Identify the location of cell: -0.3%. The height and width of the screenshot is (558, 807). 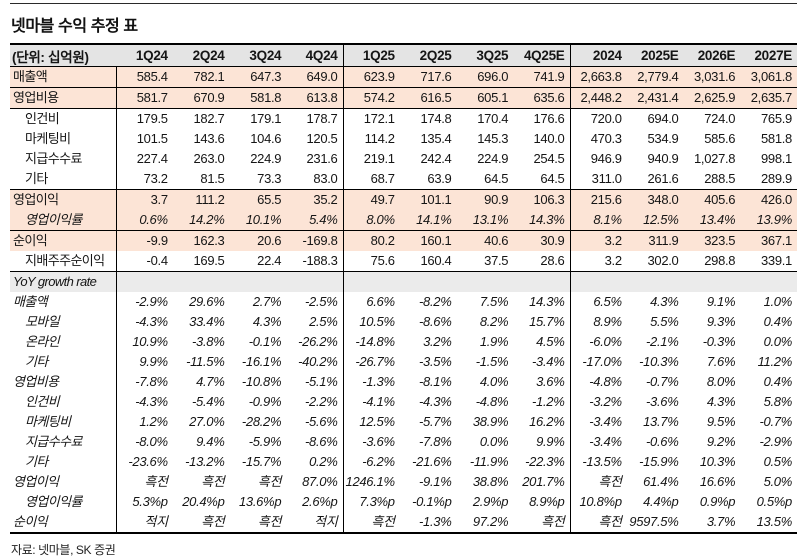
(719, 341).